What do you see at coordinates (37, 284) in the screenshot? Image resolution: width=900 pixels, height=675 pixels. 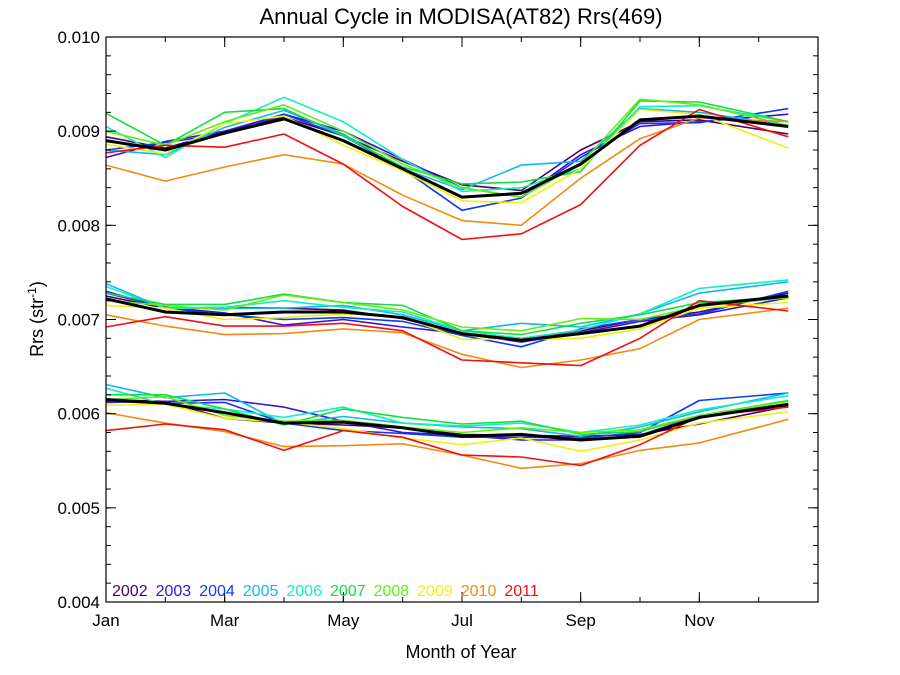 I see `y-axis-label-close: )` at bounding box center [37, 284].